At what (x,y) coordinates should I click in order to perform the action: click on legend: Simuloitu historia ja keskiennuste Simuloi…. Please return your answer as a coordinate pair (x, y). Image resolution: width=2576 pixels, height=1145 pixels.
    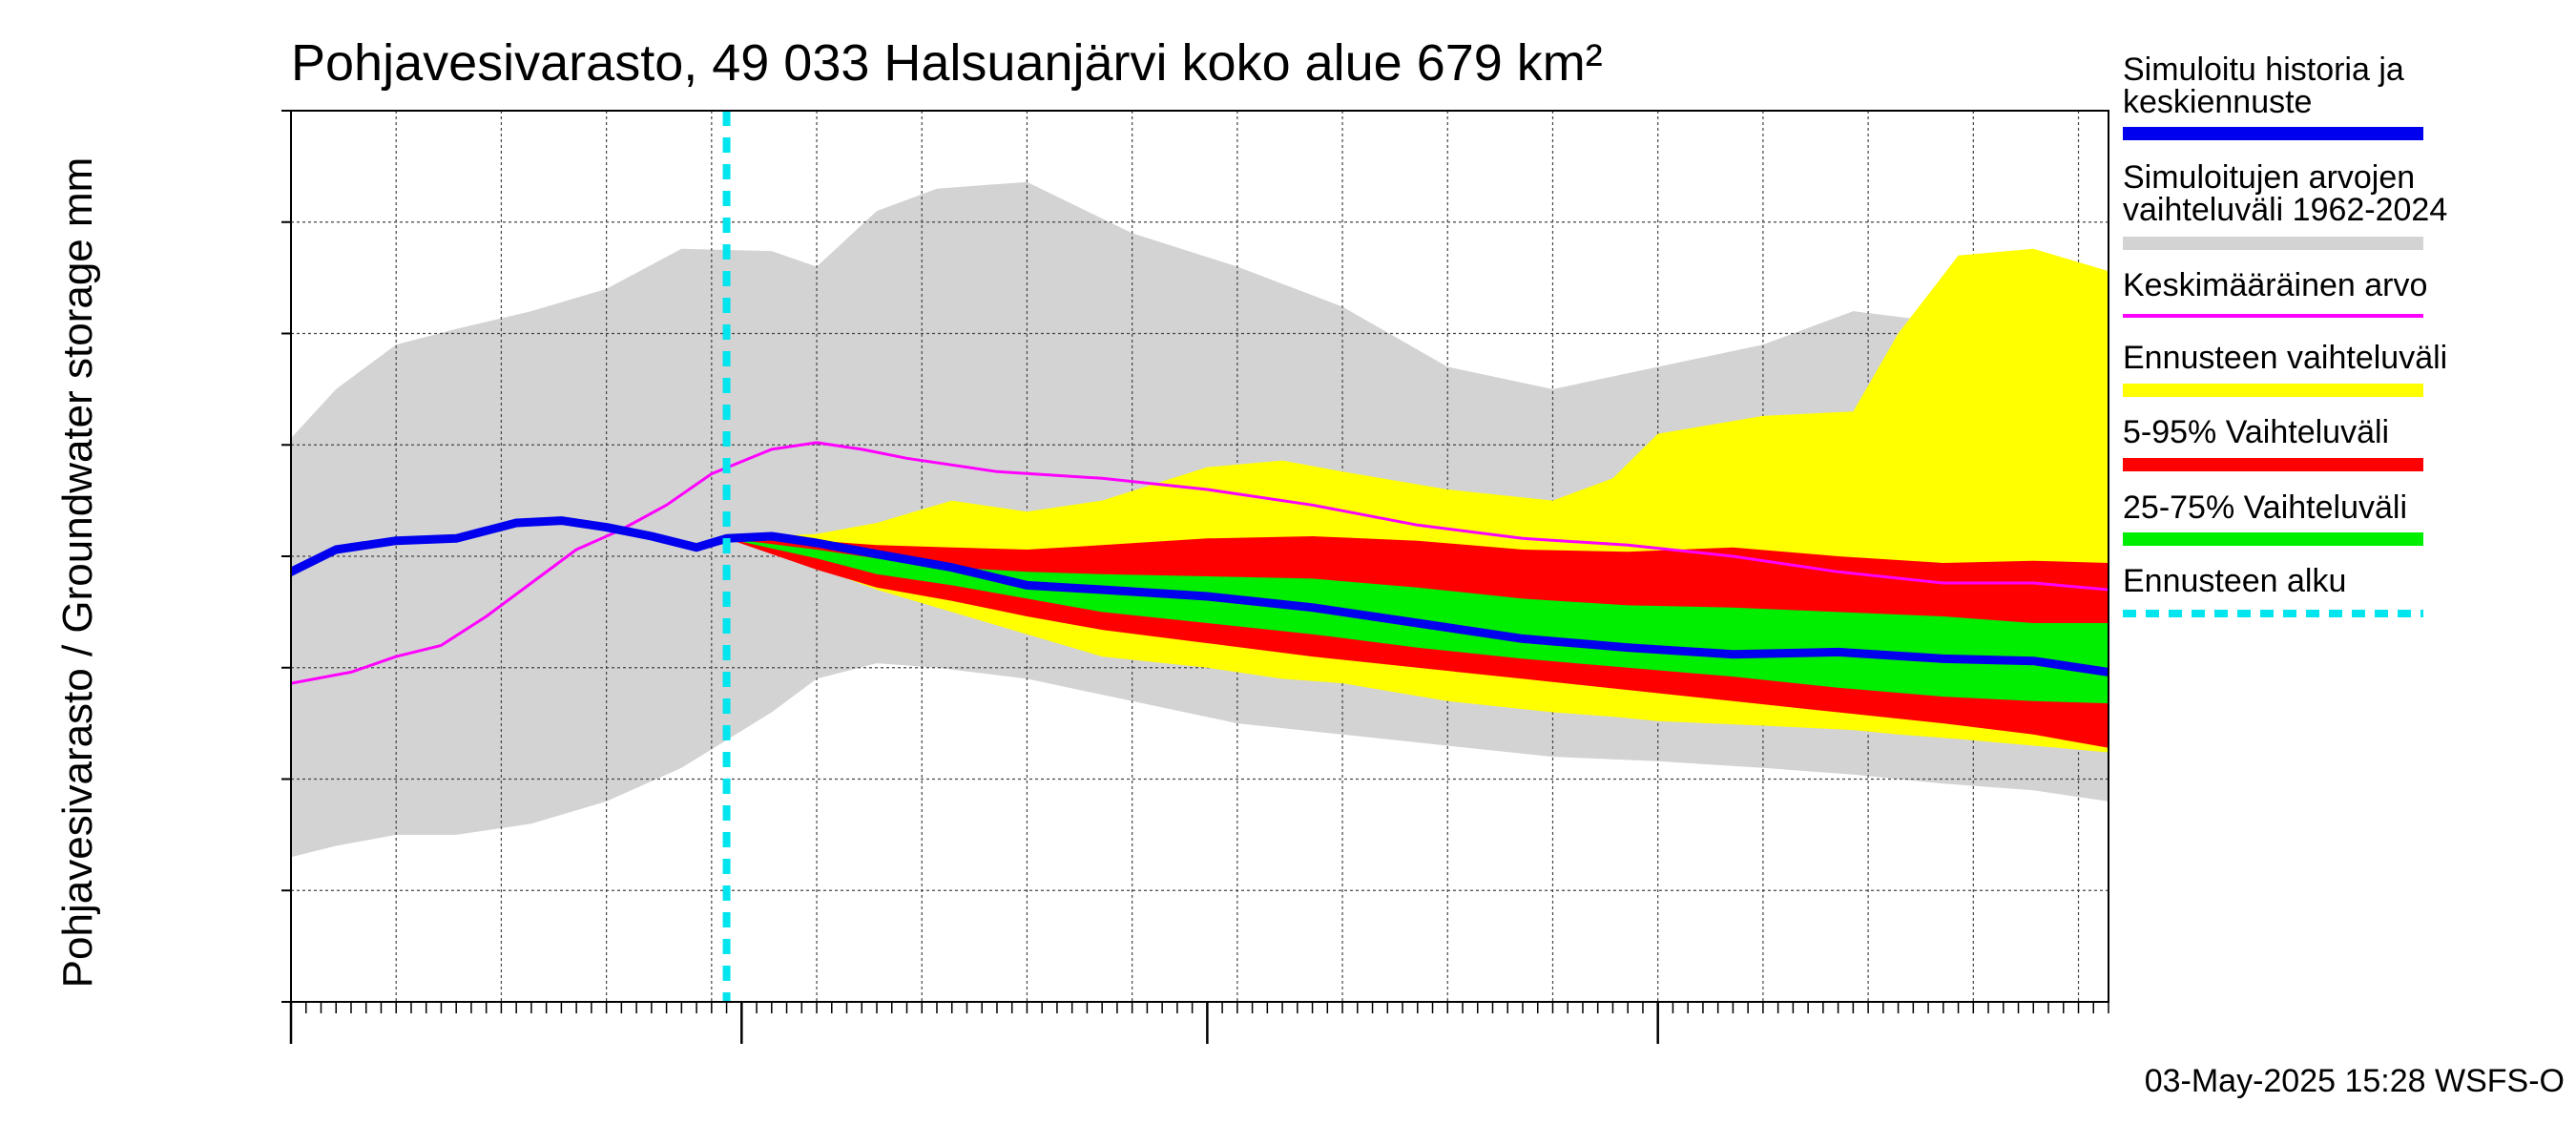
    Looking at the image, I should click on (2285, 335).